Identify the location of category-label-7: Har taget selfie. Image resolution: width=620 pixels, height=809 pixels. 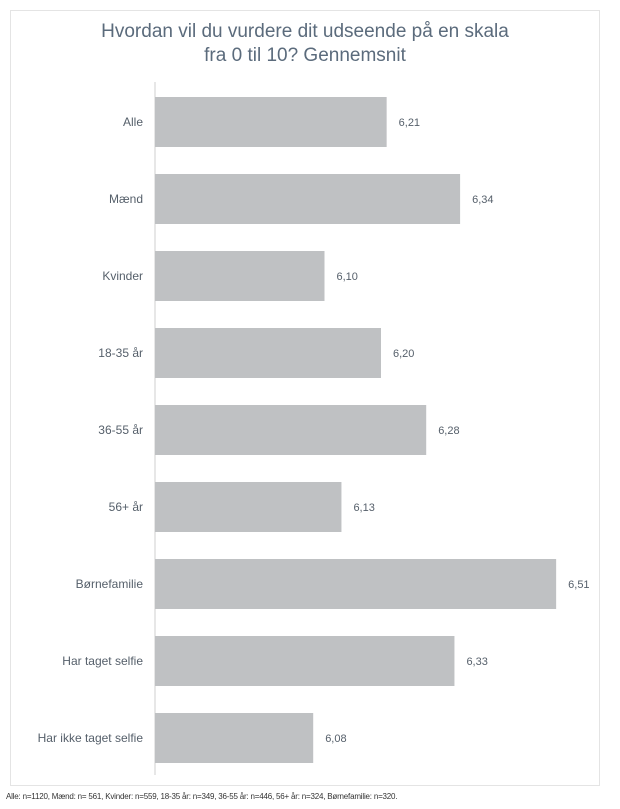
(102, 661).